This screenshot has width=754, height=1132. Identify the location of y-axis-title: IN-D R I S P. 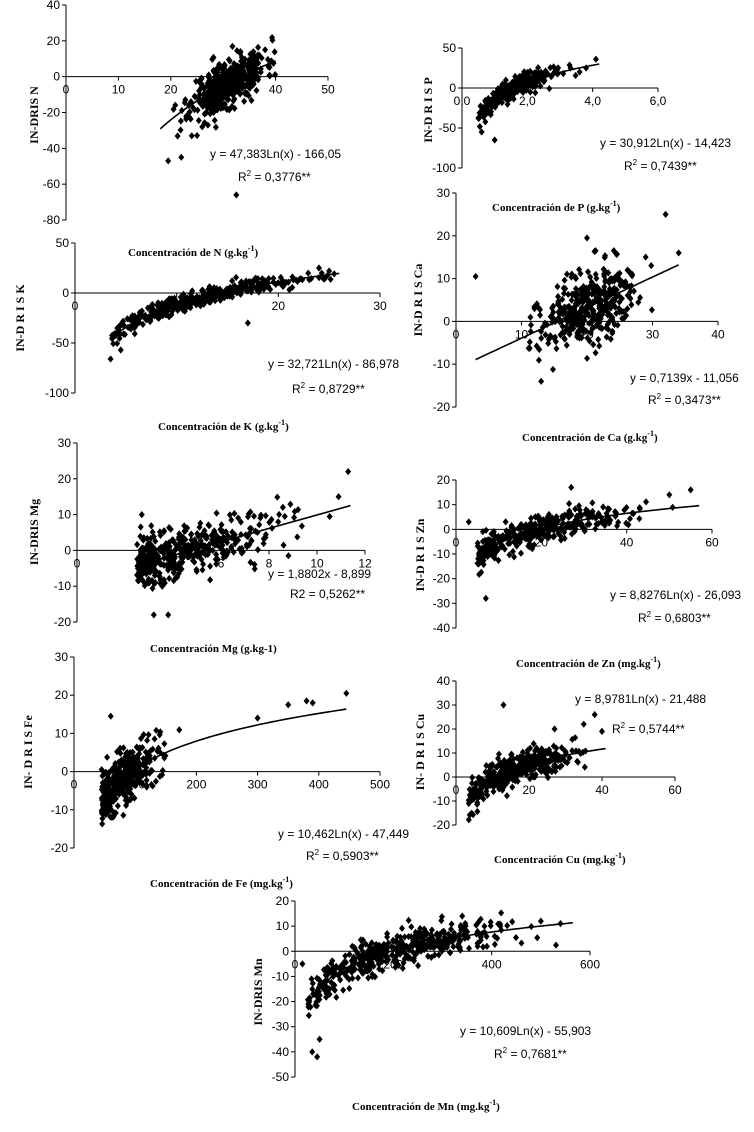
(428, 109).